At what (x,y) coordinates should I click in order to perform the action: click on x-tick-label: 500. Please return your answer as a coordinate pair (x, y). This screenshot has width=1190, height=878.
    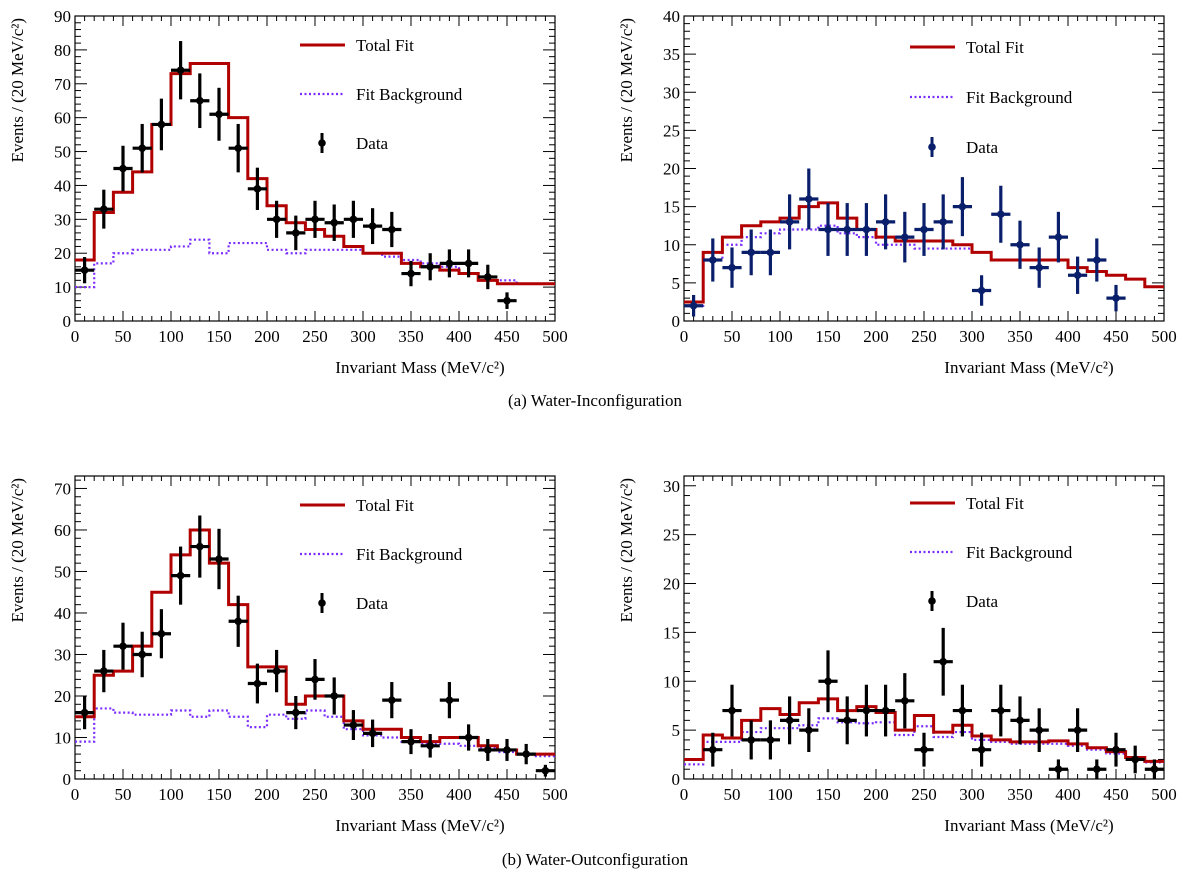
    Looking at the image, I should click on (555, 794).